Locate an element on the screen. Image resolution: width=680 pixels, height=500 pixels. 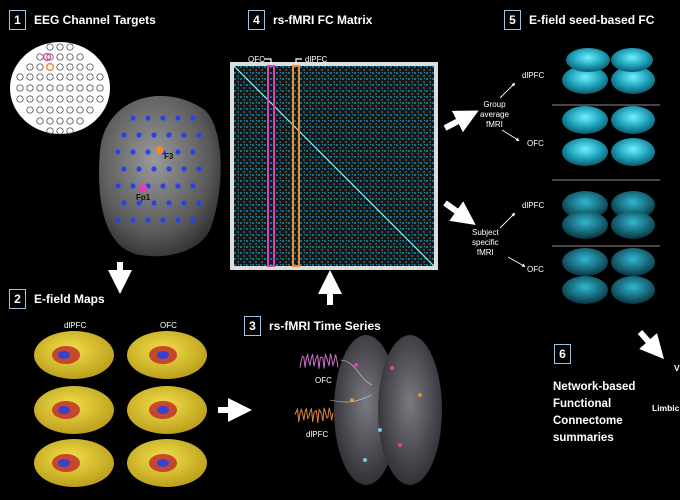
panel-3-number: 3 is located at coordinates (252, 326).